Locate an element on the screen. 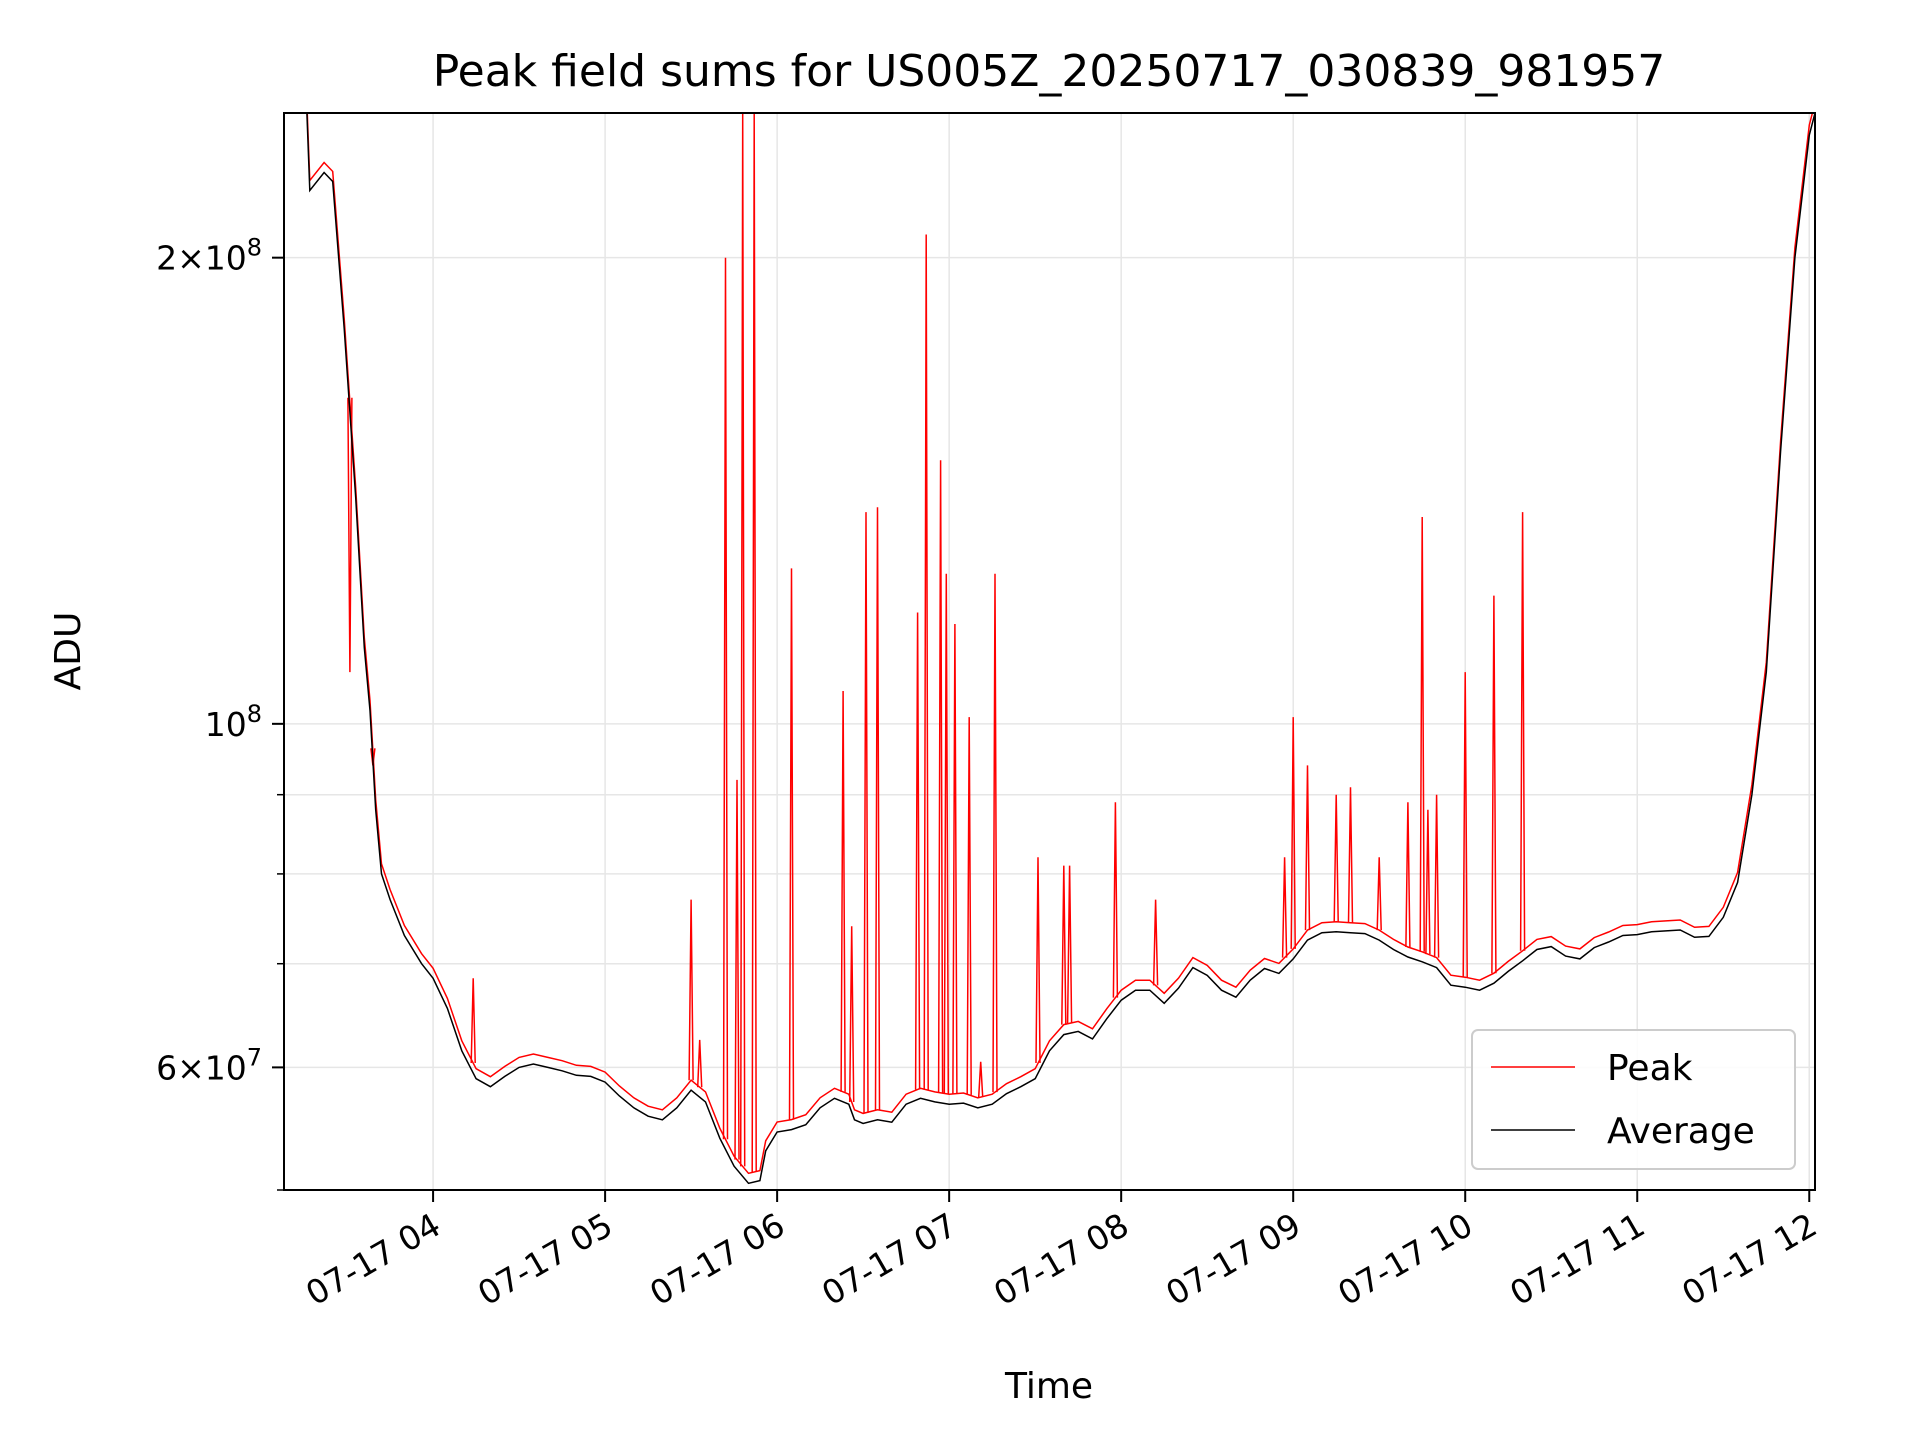  y-tick-label: 108 is located at coordinates (233, 722).